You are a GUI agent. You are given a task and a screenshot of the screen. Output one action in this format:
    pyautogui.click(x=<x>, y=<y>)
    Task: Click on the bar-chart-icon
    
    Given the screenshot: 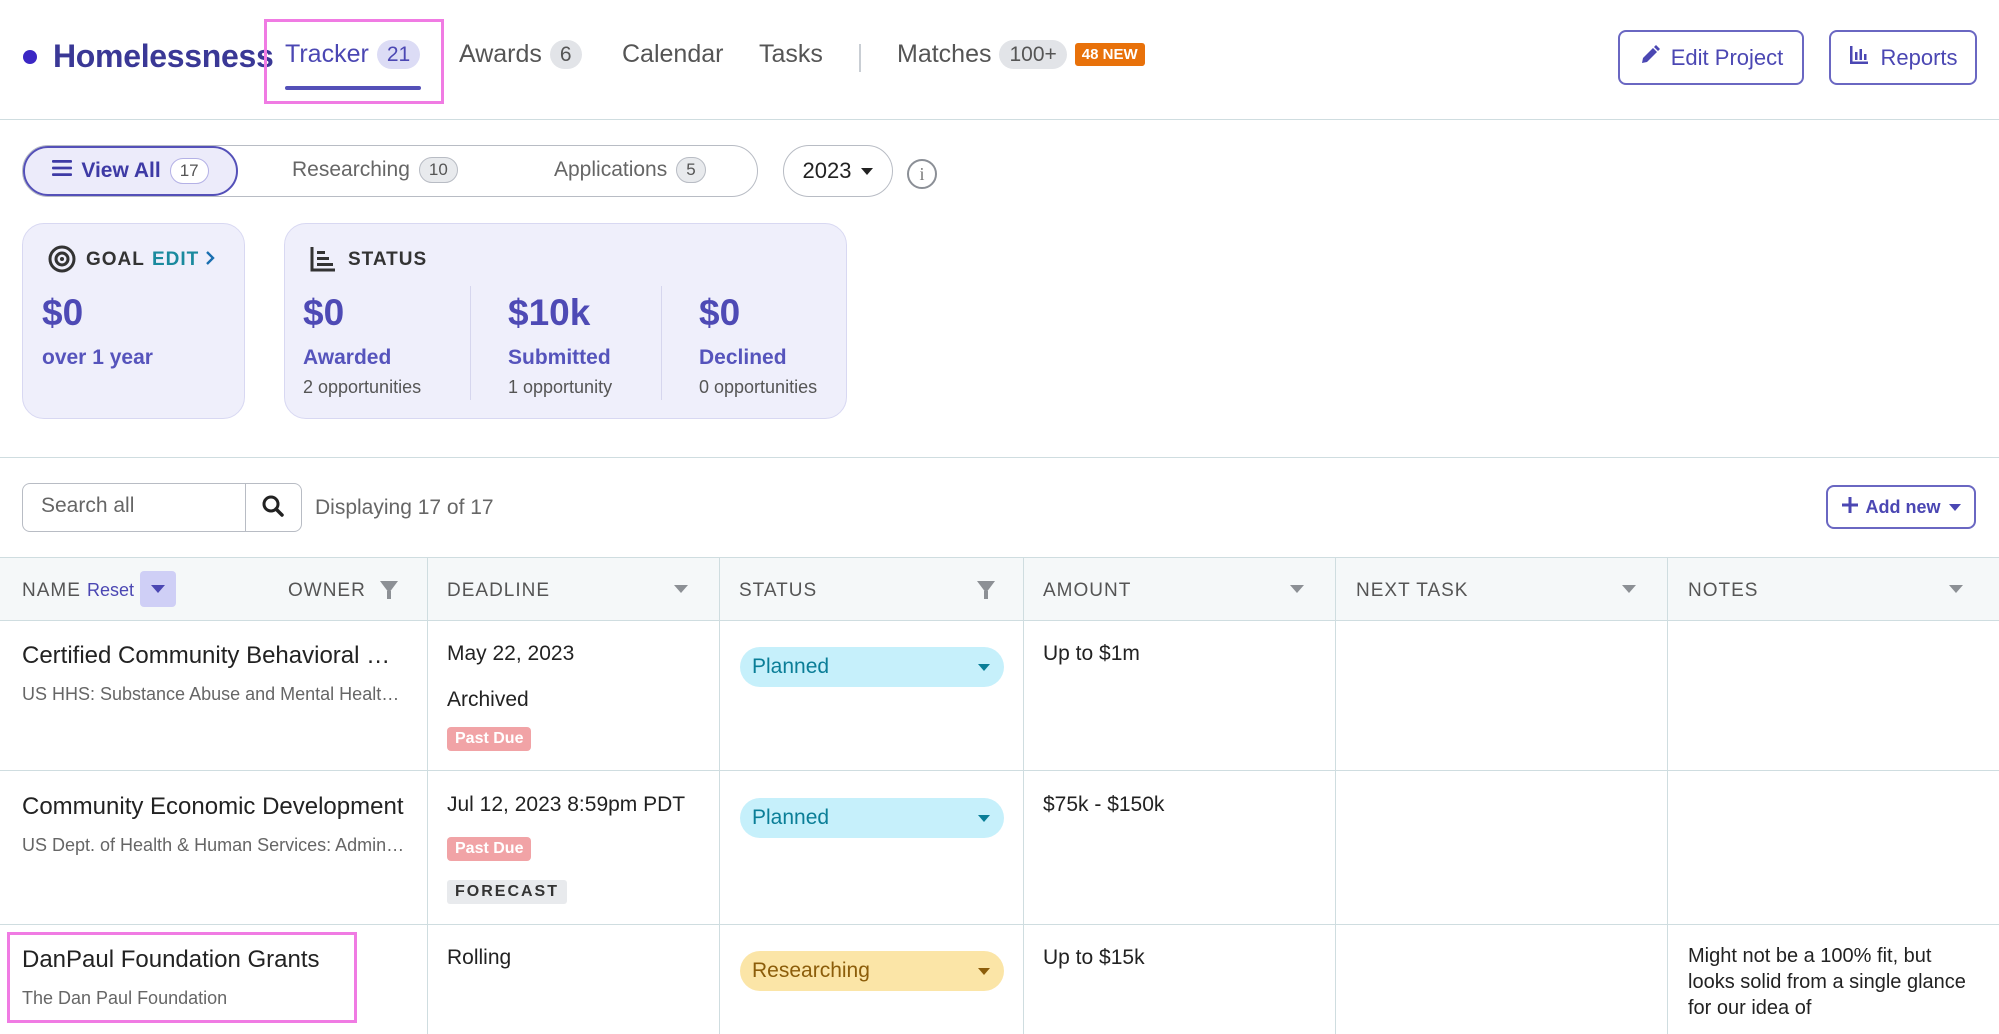 What is the action you would take?
    pyautogui.click(x=1859, y=58)
    